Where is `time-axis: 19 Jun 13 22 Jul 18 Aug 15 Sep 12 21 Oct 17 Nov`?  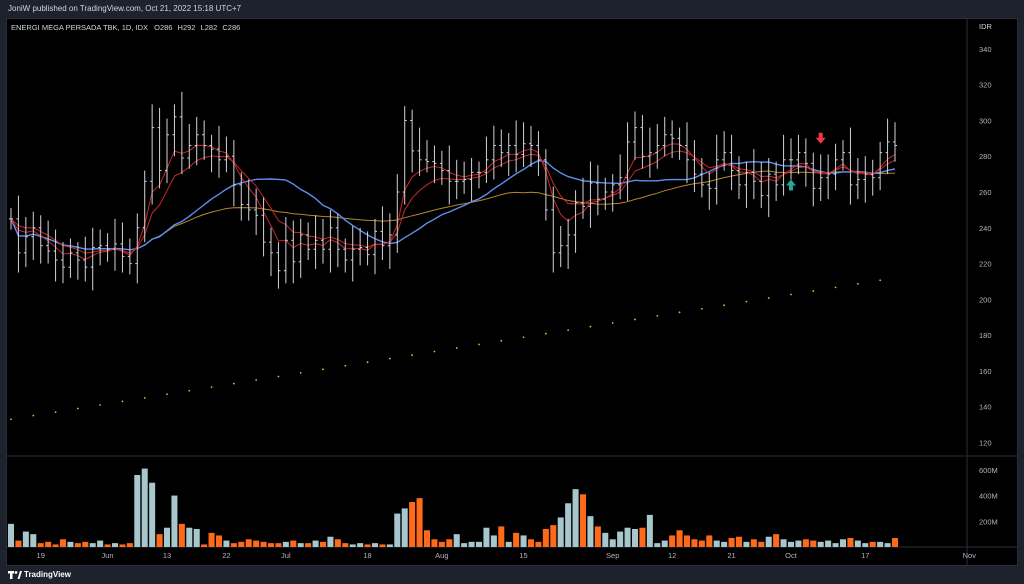 time-axis: 19 Jun 13 22 Jul 18 Aug 15 Sep 12 21 Oct 17 Nov is located at coordinates (507, 555).